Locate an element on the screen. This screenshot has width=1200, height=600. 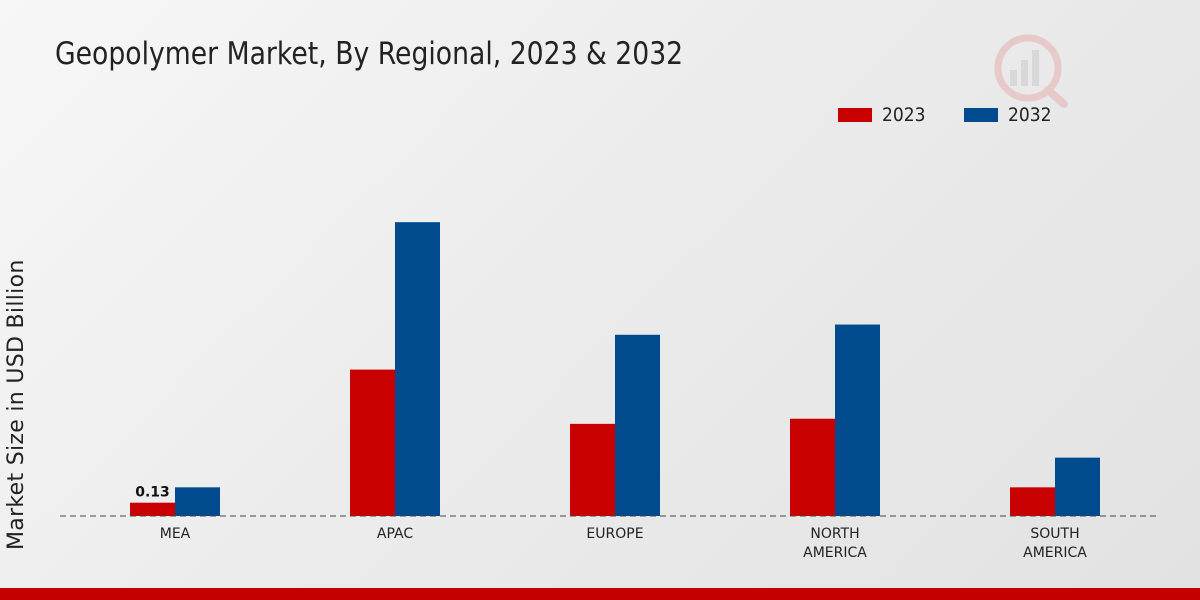
legend-item-2032: 2032 is located at coordinates (1010, 115).